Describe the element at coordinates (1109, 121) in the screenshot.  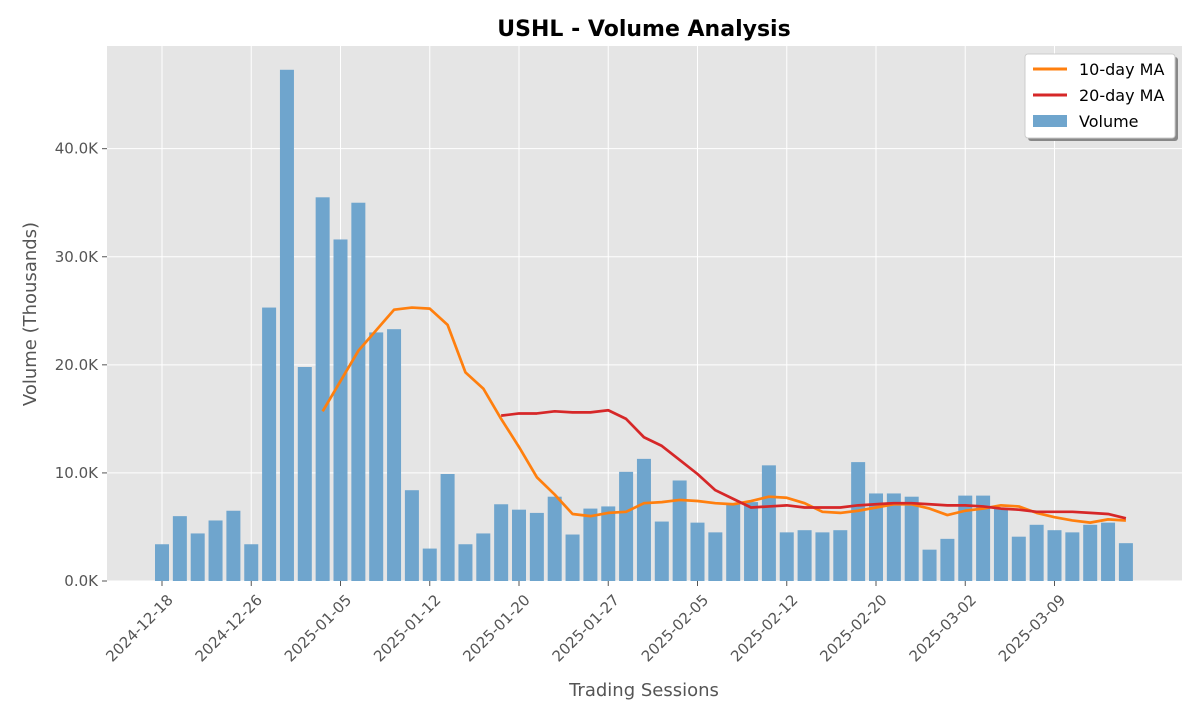
I see `legend-label: Volume` at that location.